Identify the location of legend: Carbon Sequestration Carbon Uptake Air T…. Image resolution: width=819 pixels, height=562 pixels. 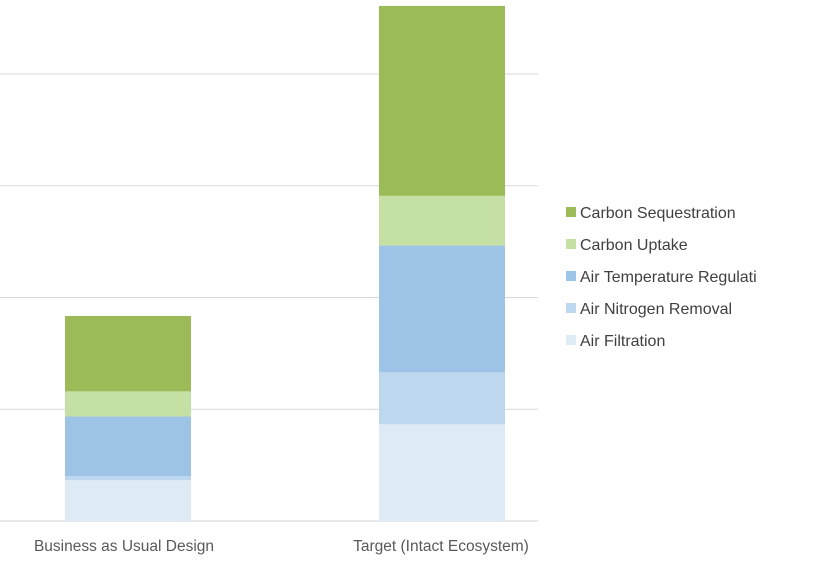
(661, 277).